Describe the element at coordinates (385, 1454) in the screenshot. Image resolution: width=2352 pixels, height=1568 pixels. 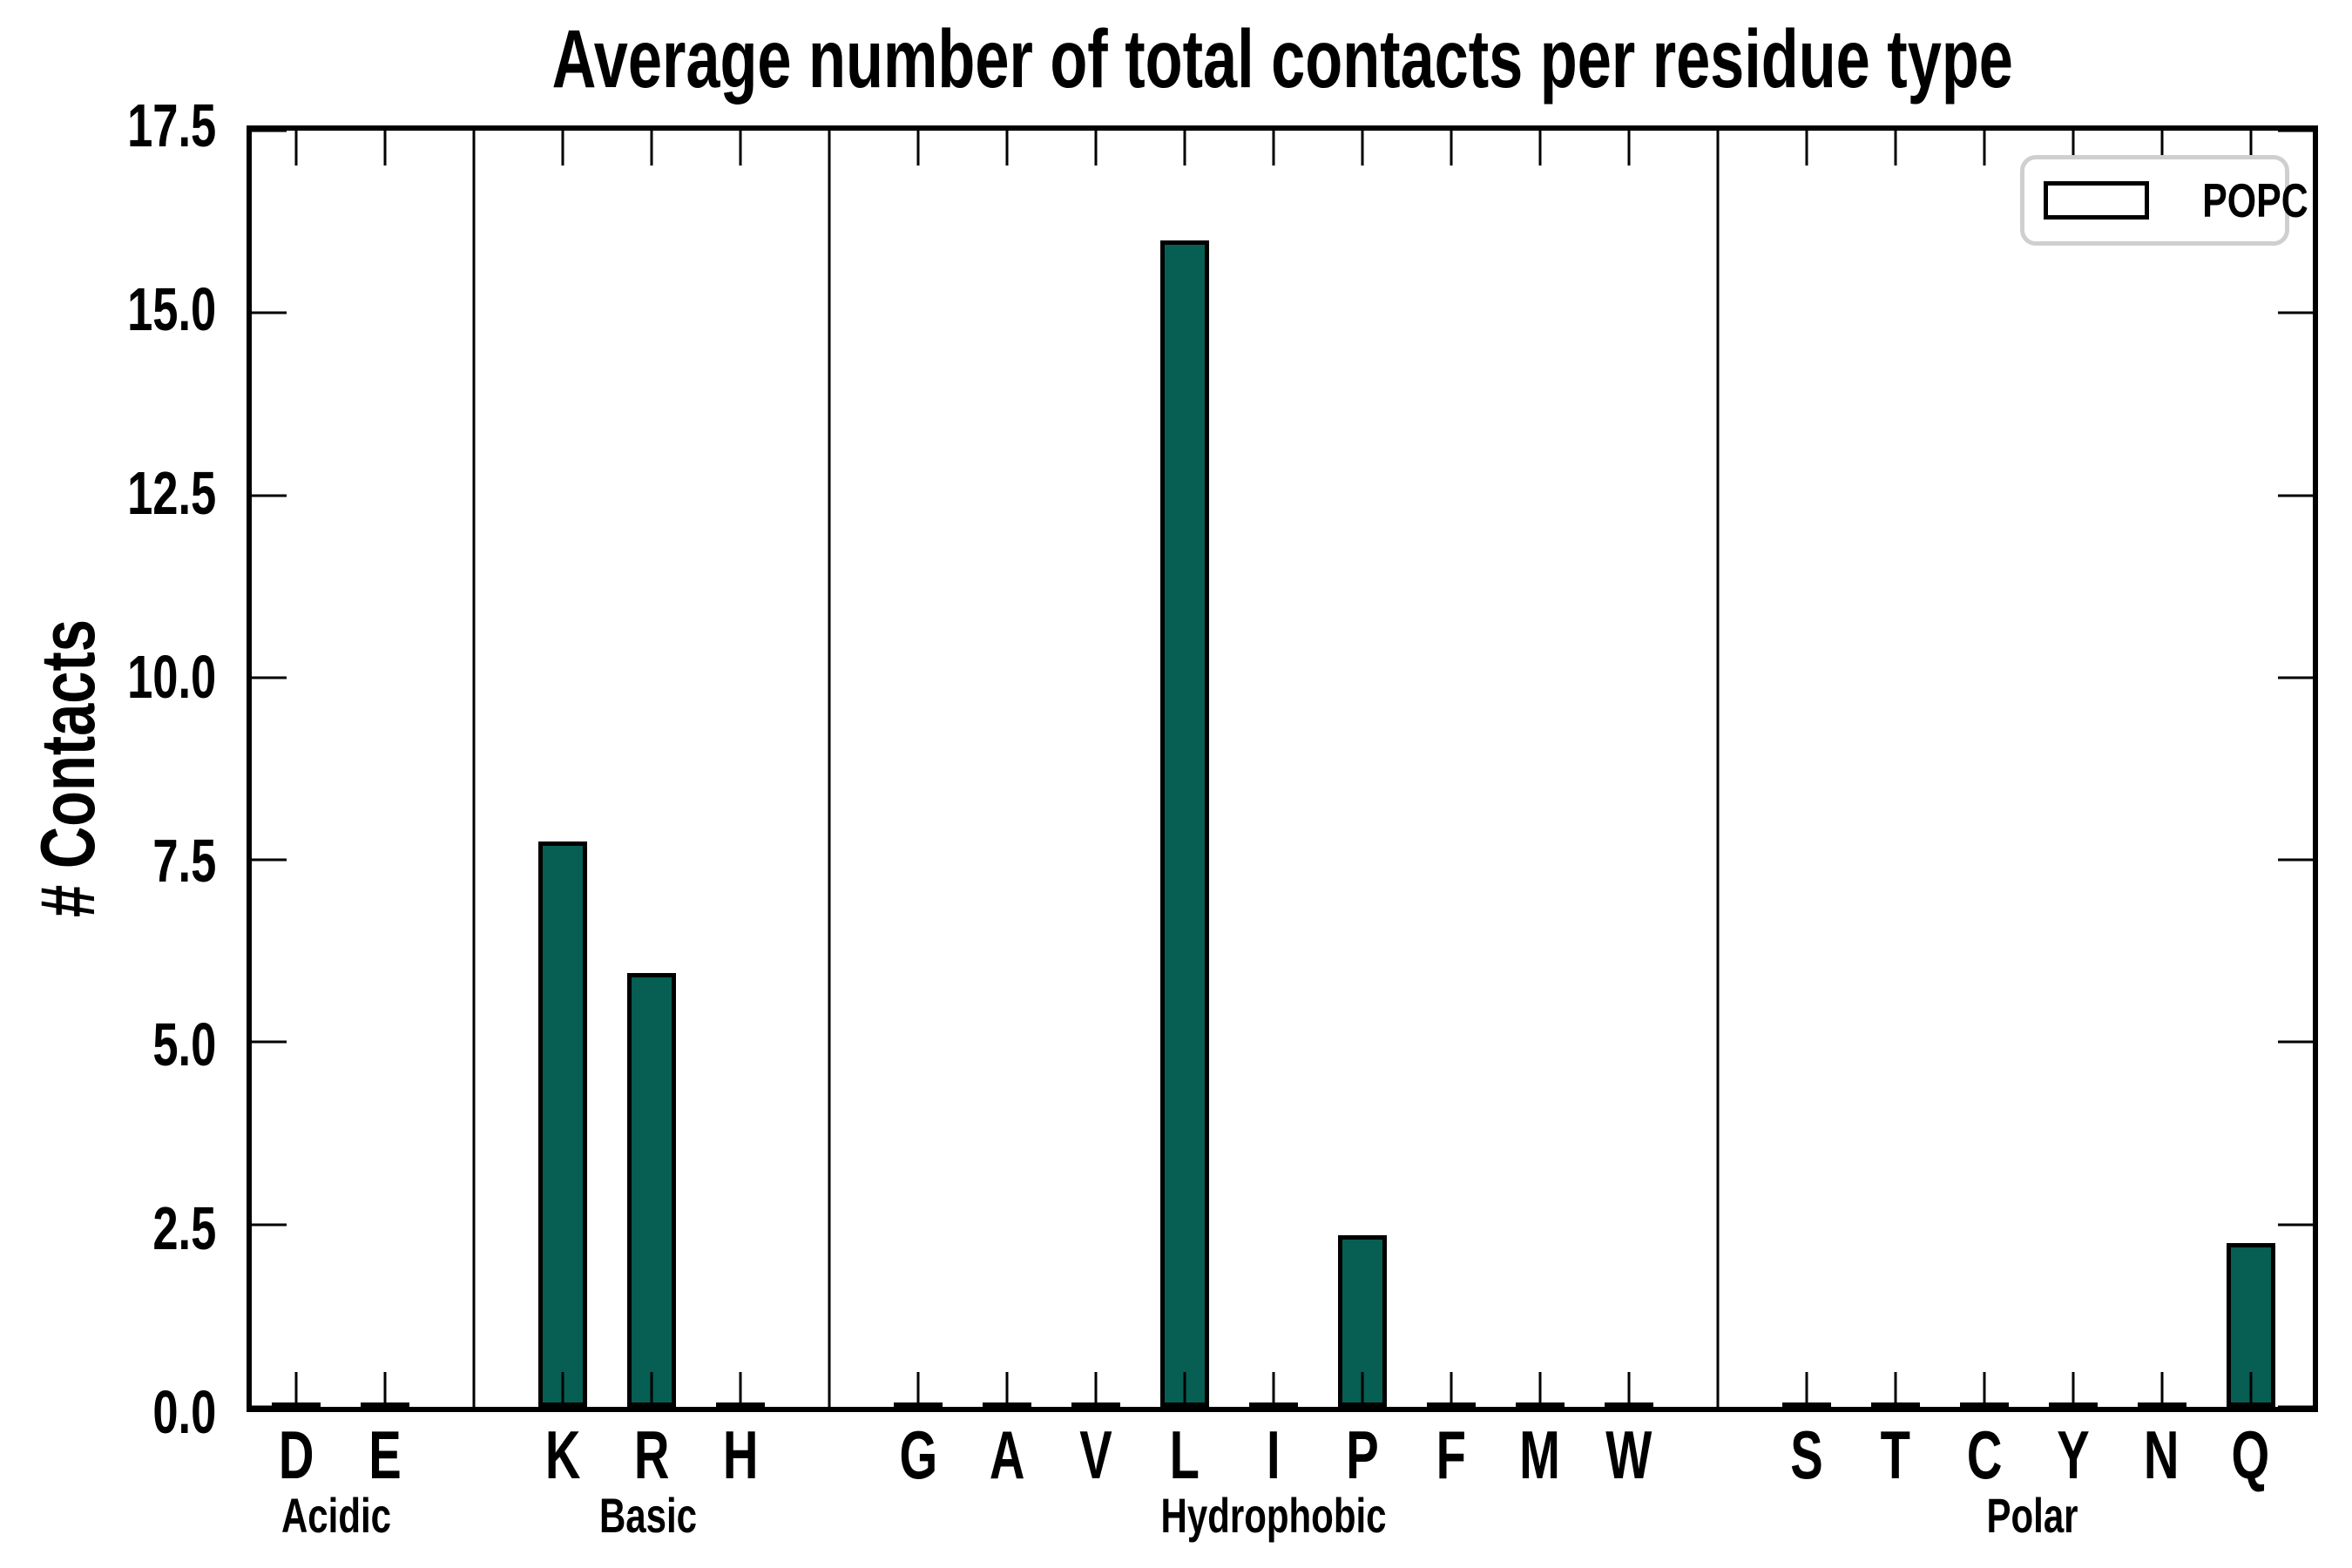
I see `residue-label-E: E` at that location.